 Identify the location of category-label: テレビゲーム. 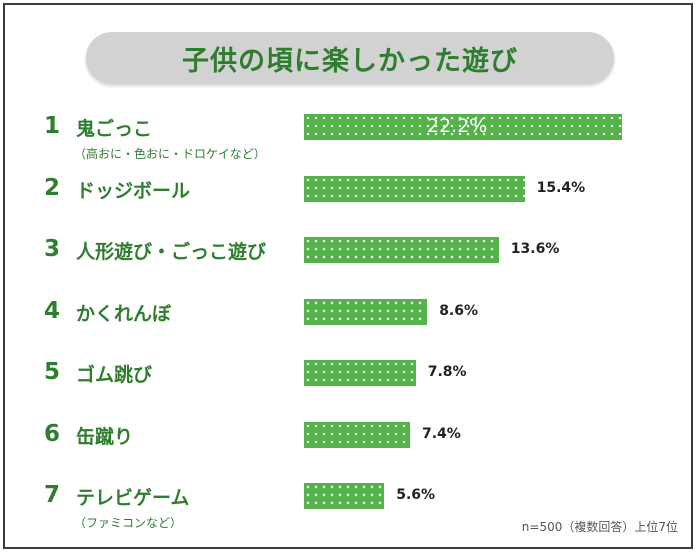
(133, 498).